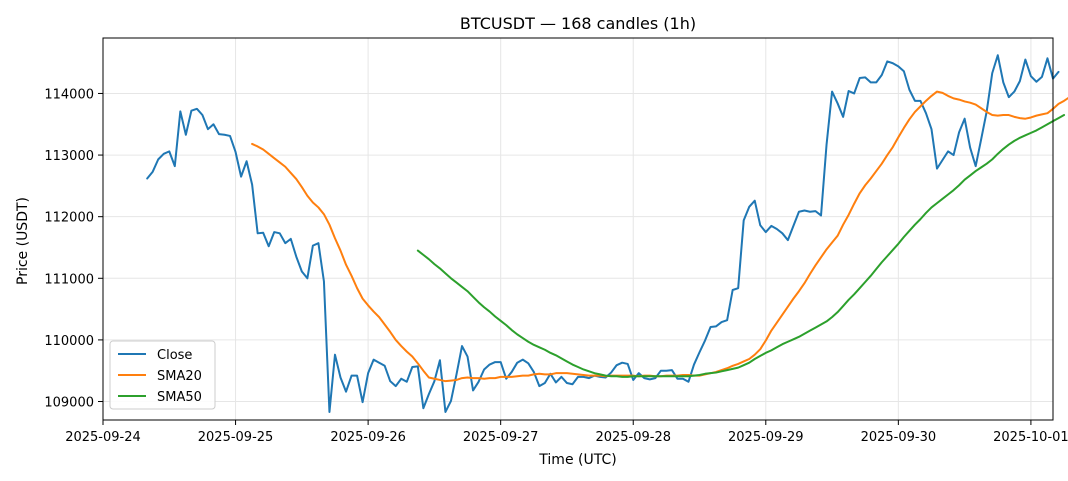 The height and width of the screenshot is (481, 1068). What do you see at coordinates (368, 437) in the screenshot?
I see `x-tick-label: 2025-09-26` at bounding box center [368, 437].